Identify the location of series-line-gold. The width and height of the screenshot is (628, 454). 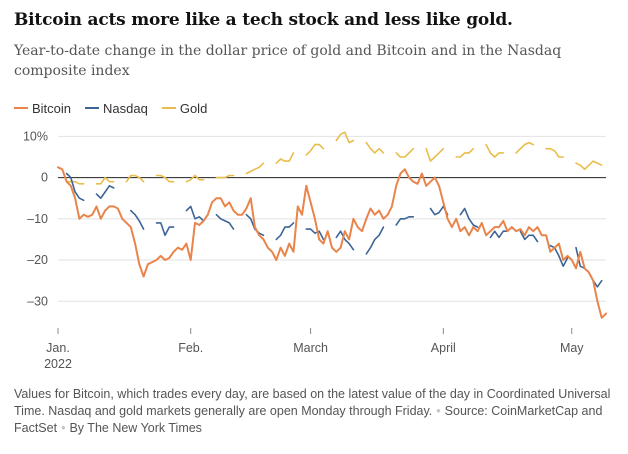
(334, 158).